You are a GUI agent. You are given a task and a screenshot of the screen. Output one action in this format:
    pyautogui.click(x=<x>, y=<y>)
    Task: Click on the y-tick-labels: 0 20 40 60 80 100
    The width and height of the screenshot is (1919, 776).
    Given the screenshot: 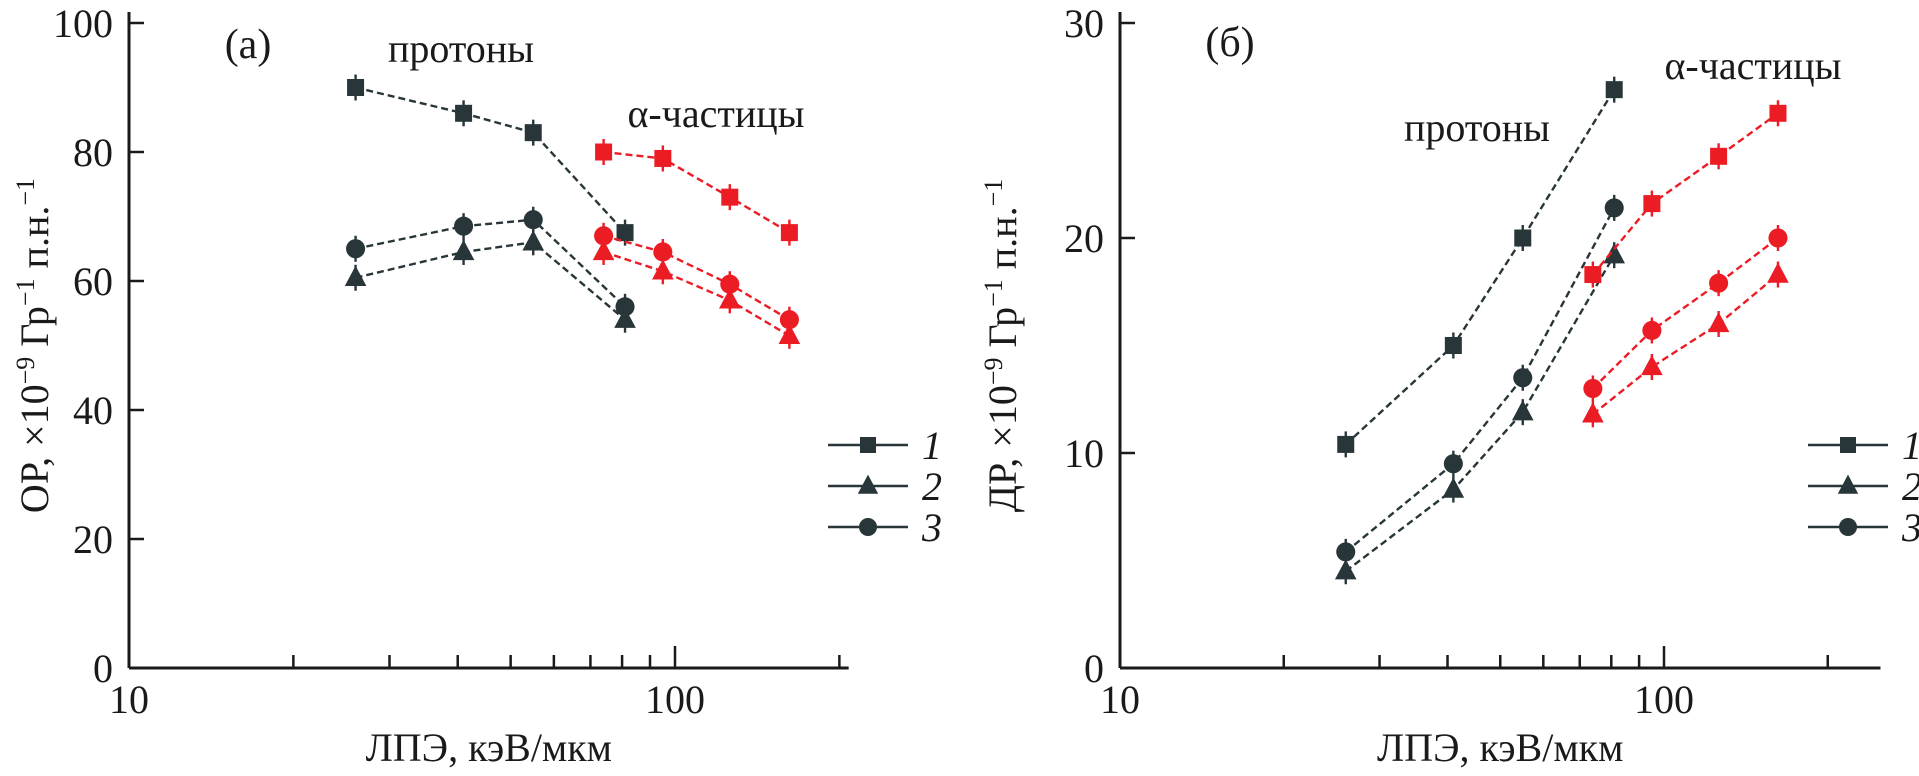 What is the action you would take?
    pyautogui.click(x=83, y=346)
    